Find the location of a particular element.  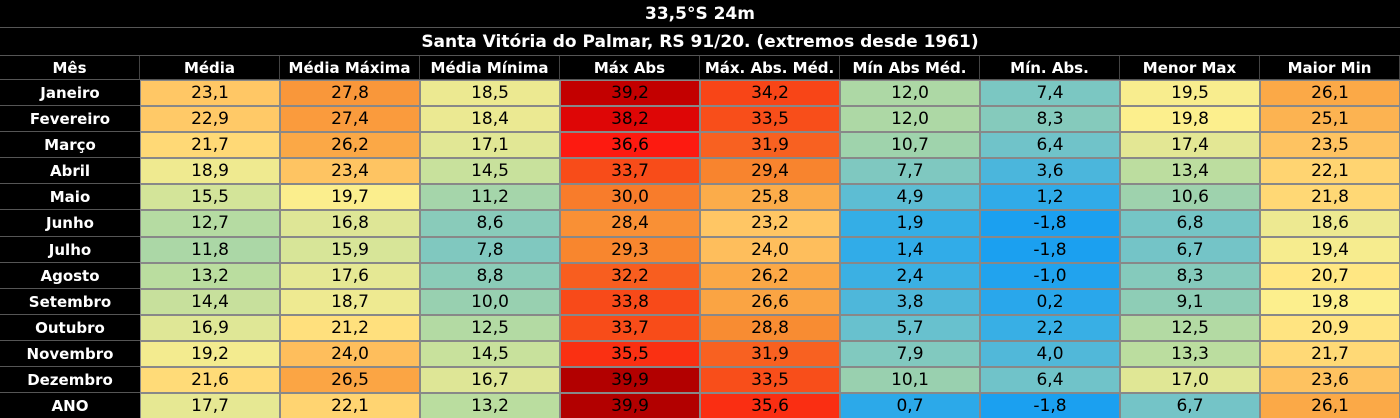

cell: 10,7 is located at coordinates (910, 145).